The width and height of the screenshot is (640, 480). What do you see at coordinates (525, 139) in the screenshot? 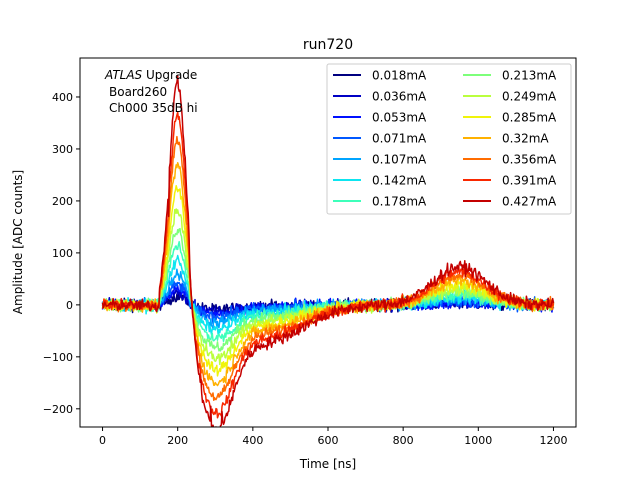
I see `legend-label: 0.32mA` at bounding box center [525, 139].